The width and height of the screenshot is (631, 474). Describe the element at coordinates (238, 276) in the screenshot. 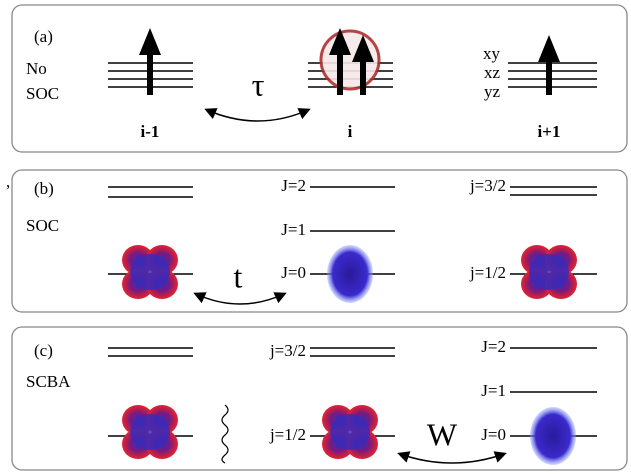

I see `hopping: t` at that location.